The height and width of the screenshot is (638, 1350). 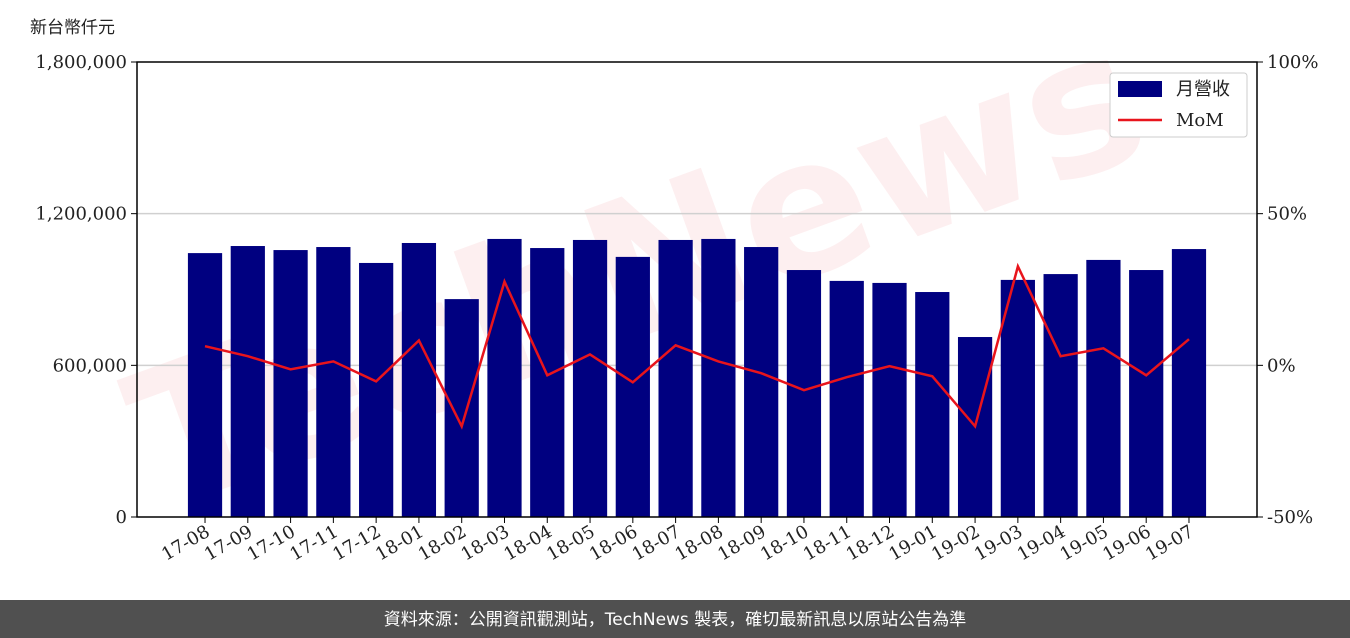 What do you see at coordinates (72, 28) in the screenshot?
I see `y-axis-label: 新台幣仟元` at bounding box center [72, 28].